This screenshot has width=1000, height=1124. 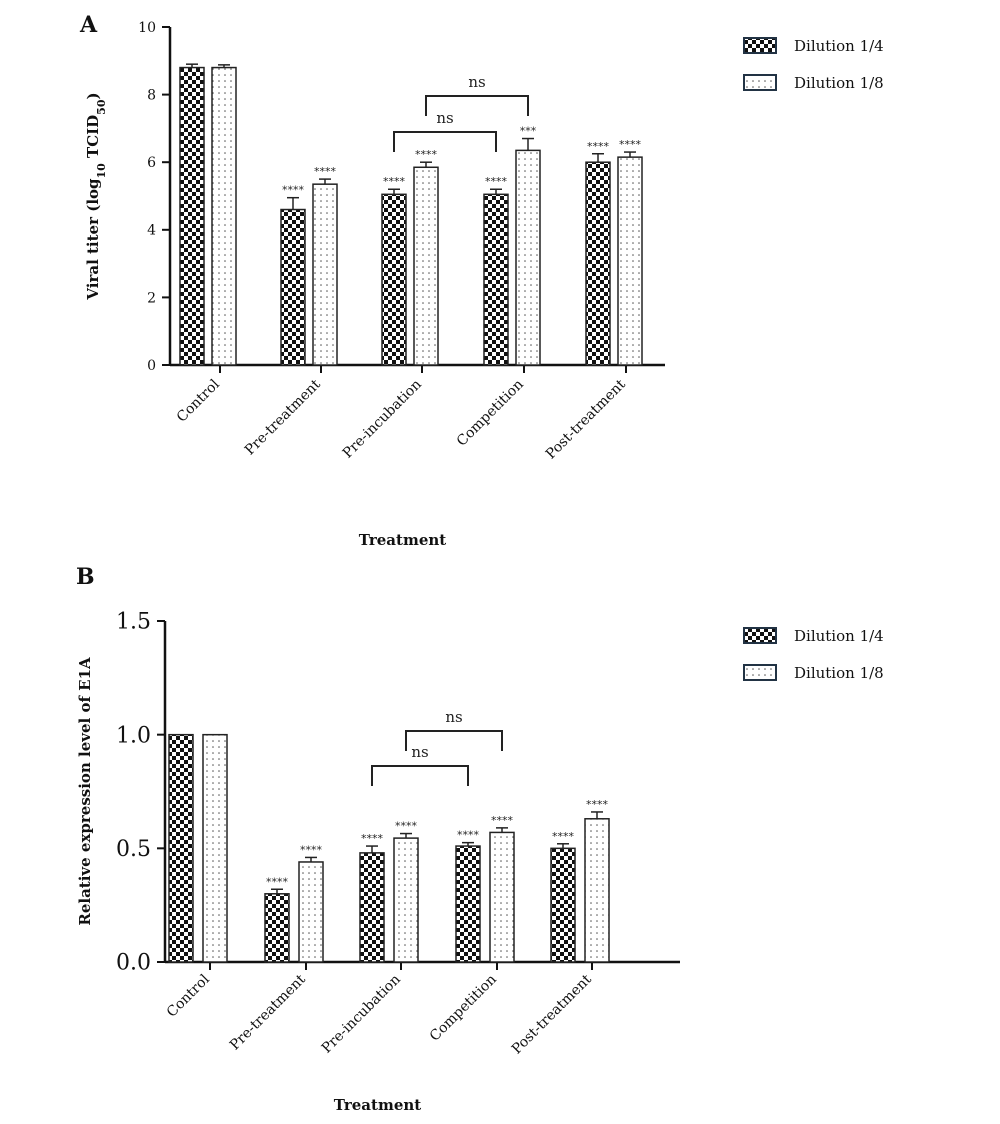 I want to click on significance-label: ***, so click(x=528, y=131).